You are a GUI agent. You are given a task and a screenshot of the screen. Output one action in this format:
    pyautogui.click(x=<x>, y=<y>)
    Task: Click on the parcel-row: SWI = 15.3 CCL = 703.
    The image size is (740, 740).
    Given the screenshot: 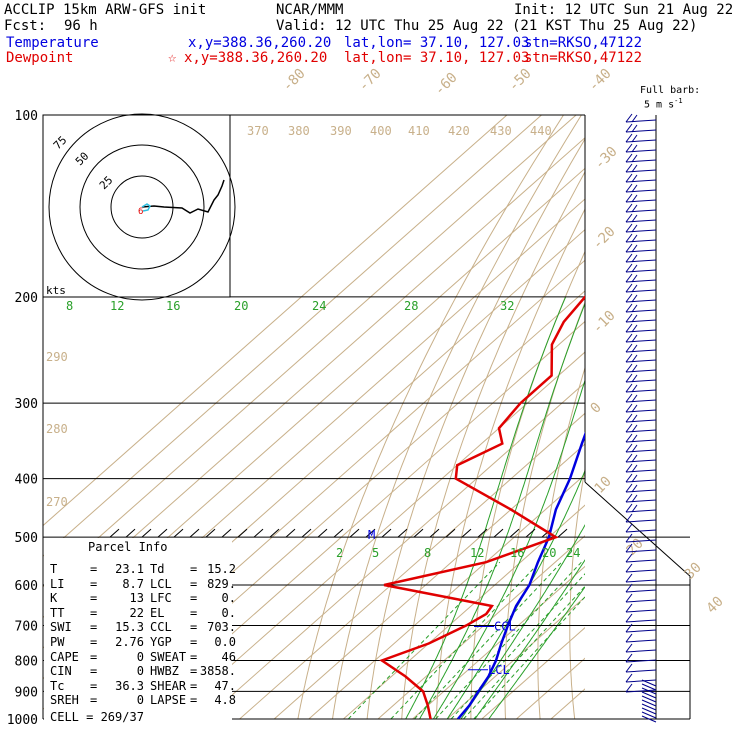 What is the action you would take?
    pyautogui.click(x=143, y=627)
    